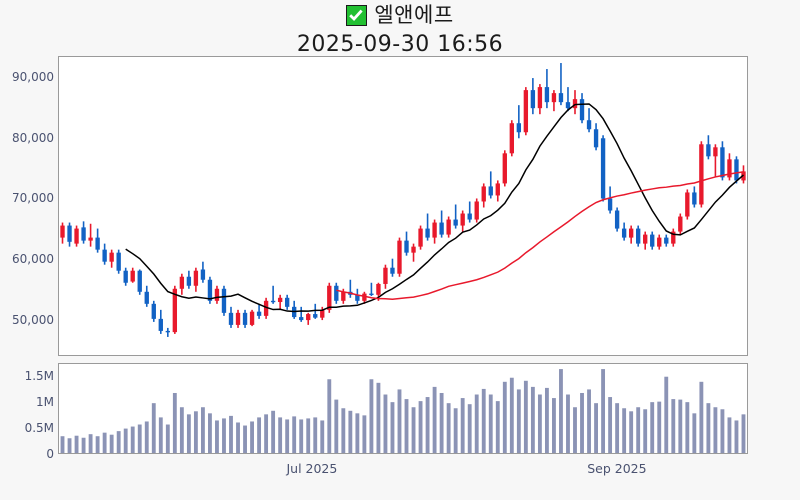 The height and width of the screenshot is (500, 800). I want to click on x-tick-label: Jul 2025, so click(312, 468).